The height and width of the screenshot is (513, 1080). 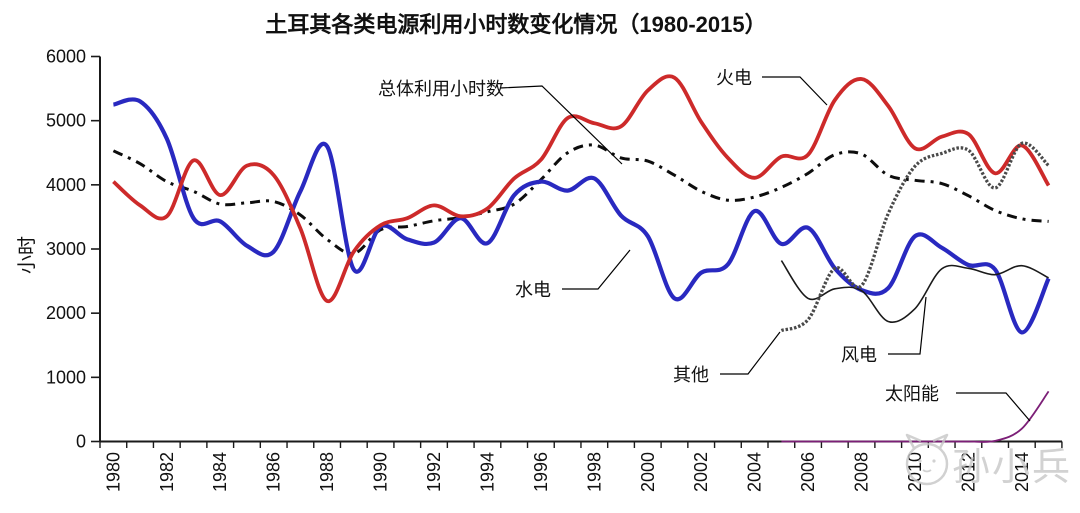 I want to click on series-solar-line, so click(x=915, y=416).